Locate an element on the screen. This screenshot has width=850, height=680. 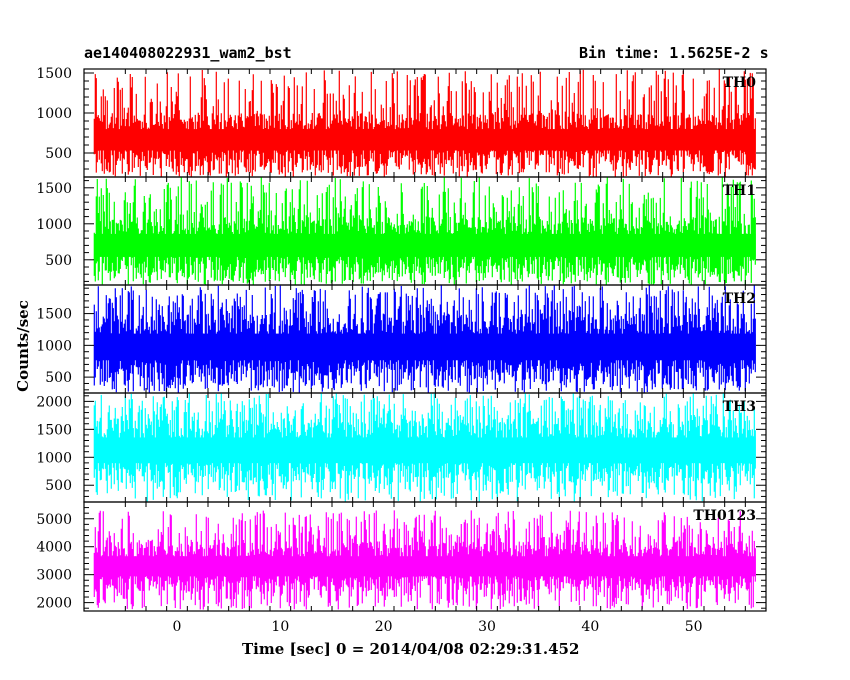
x-tick-label: 50 is located at coordinates (694, 627).